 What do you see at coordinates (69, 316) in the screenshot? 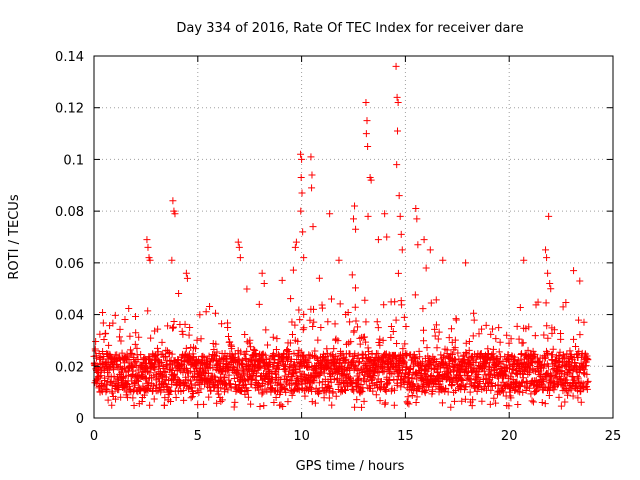
I see `y-tick-label: 0.04` at bounding box center [69, 316].